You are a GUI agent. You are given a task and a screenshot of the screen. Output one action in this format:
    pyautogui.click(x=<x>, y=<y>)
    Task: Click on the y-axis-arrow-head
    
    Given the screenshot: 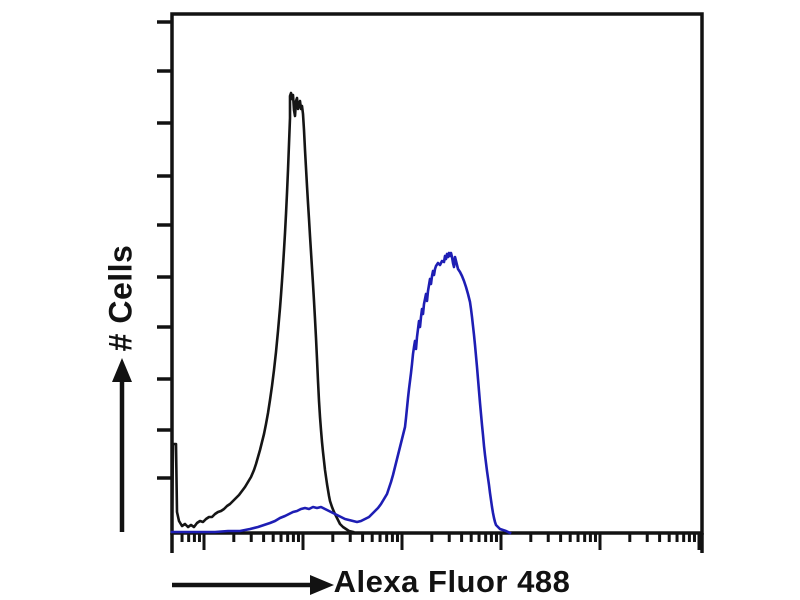 What is the action you would take?
    pyautogui.click(x=122, y=370)
    